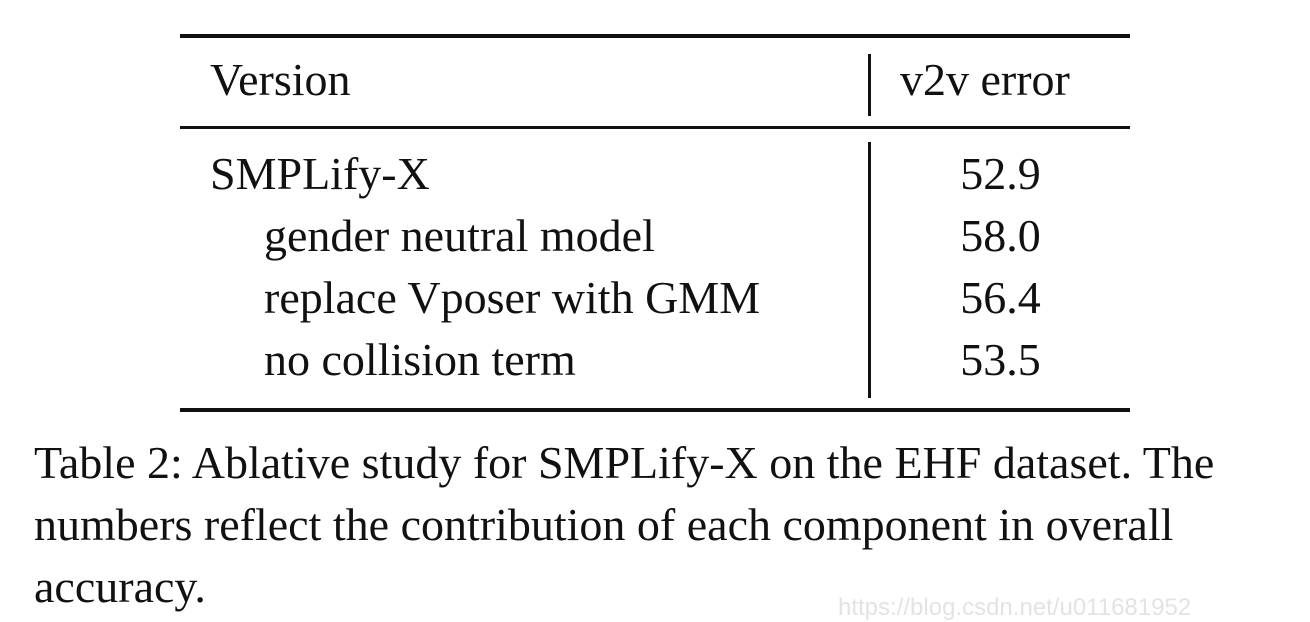 Image resolution: width=1310 pixels, height=622 pixels. Describe the element at coordinates (1000, 359) in the screenshot. I see `row-error: 53.5` at that location.